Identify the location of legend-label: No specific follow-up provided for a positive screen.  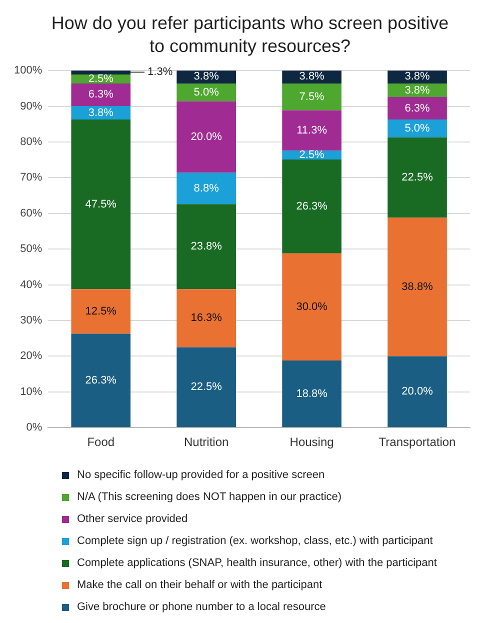
(201, 475).